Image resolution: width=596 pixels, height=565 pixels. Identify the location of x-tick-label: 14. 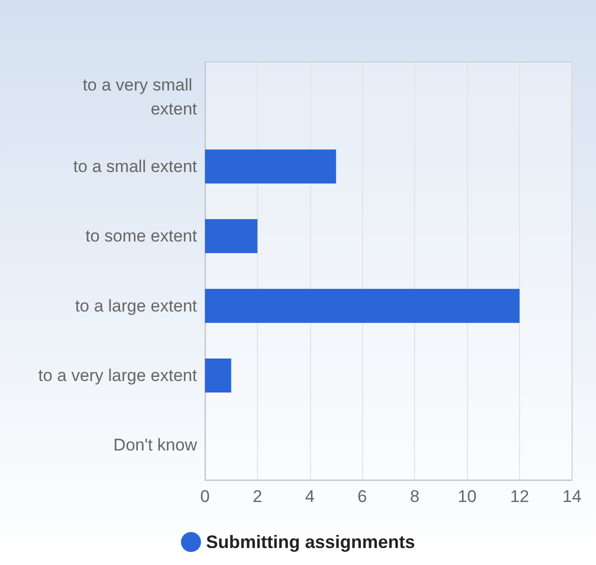
(572, 496).